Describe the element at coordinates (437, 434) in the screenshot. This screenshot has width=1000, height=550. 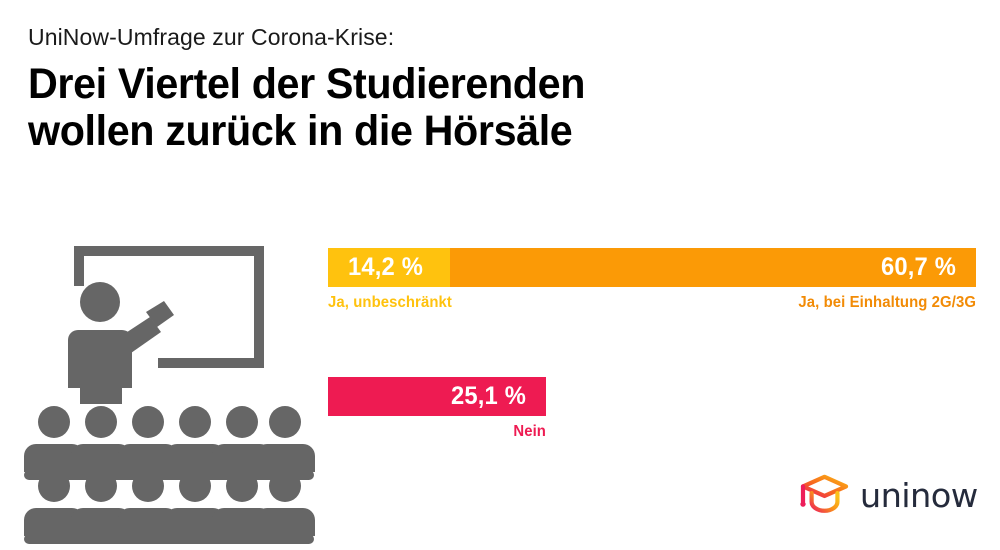
I see `bar-labels-no: Nein` at that location.